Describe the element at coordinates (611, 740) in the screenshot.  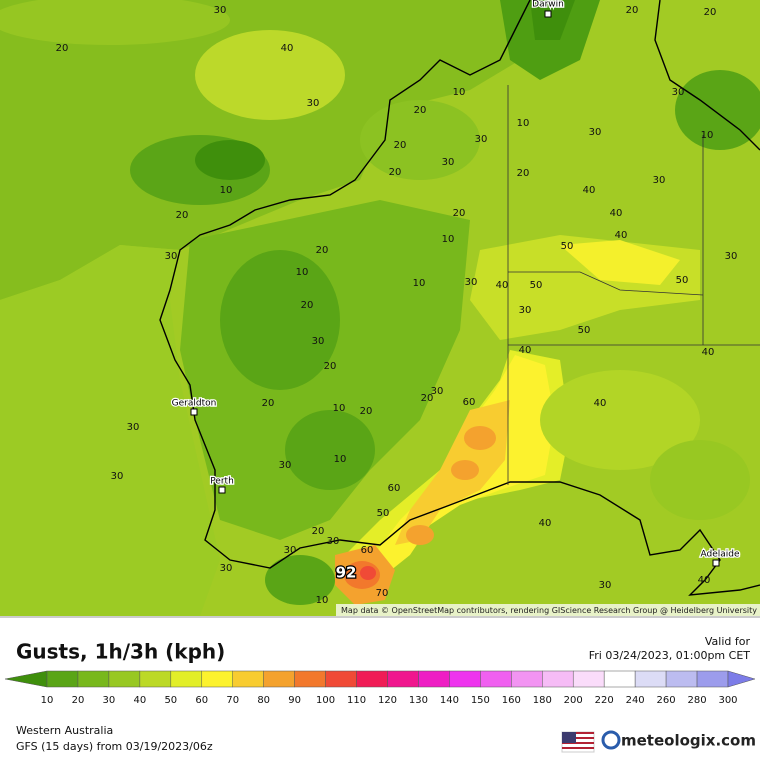
I see `brand-logo` at that location.